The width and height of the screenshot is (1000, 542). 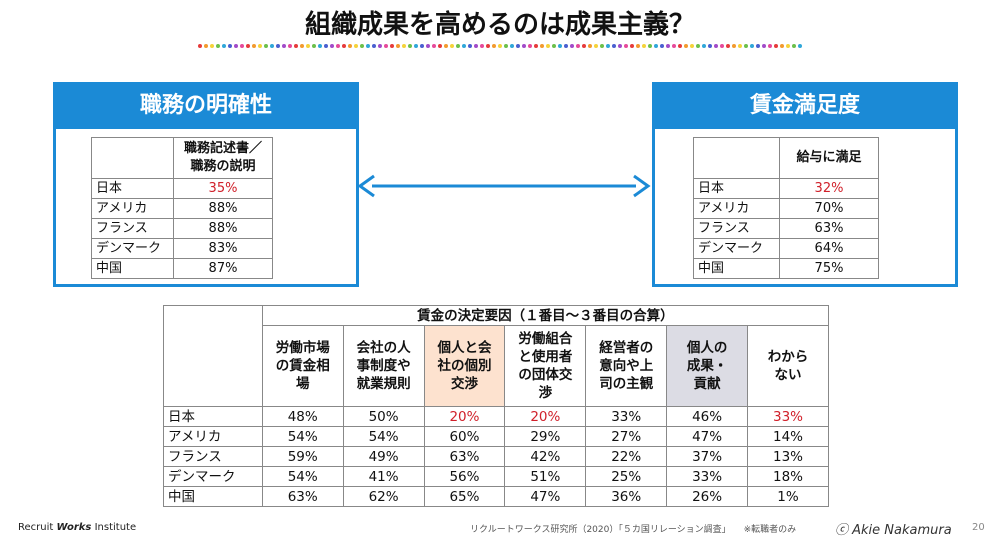 What do you see at coordinates (829, 248) in the screenshot?
I see `value-cell: 64%` at bounding box center [829, 248].